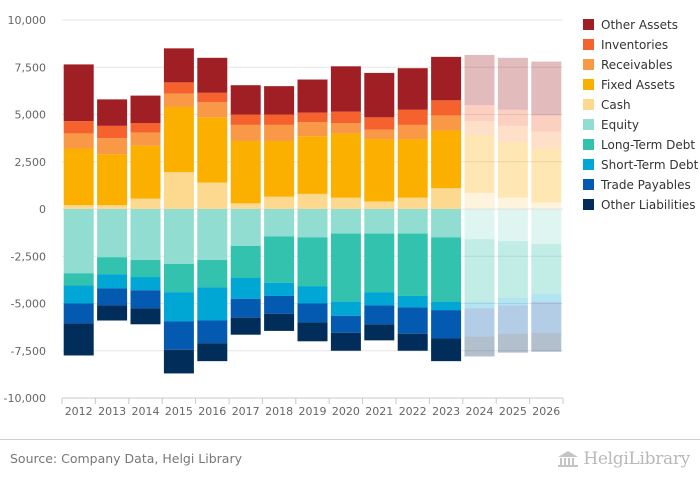 This screenshot has width=700, height=483. What do you see at coordinates (480, 411) in the screenshot?
I see `x-tick-label: 2024` at bounding box center [480, 411].